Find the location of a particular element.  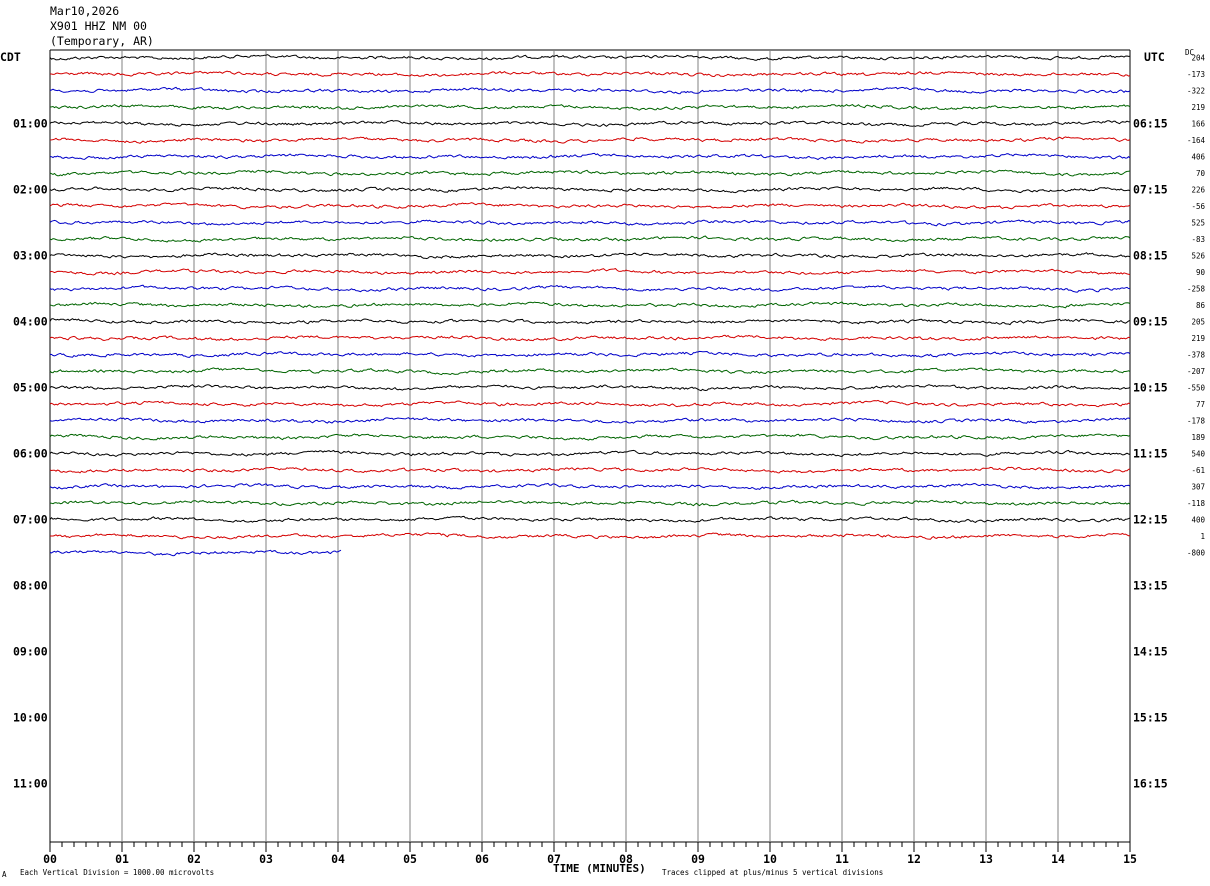

plot-date: Mar10,2026 is located at coordinates (85, 11).